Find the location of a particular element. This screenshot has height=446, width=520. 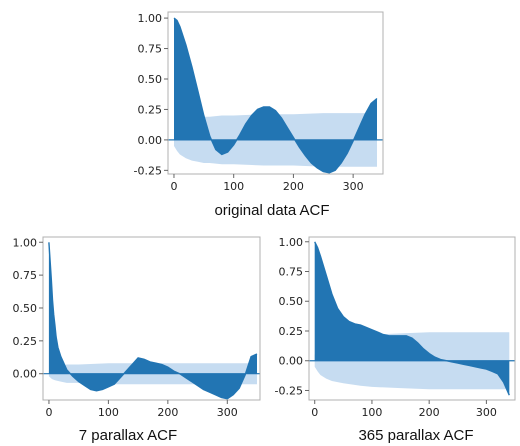

chart-title: original data ACF is located at coordinates (271, 210).